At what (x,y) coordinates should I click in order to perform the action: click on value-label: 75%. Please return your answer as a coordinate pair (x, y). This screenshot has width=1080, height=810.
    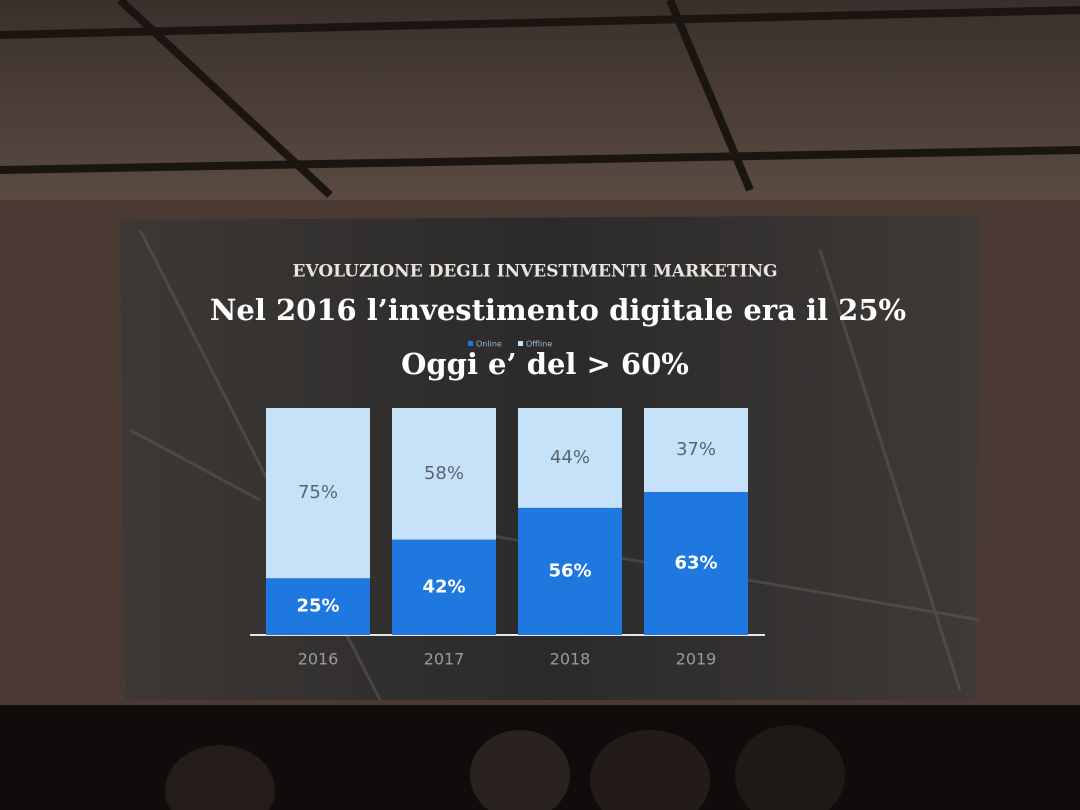
    Looking at the image, I should click on (318, 492).